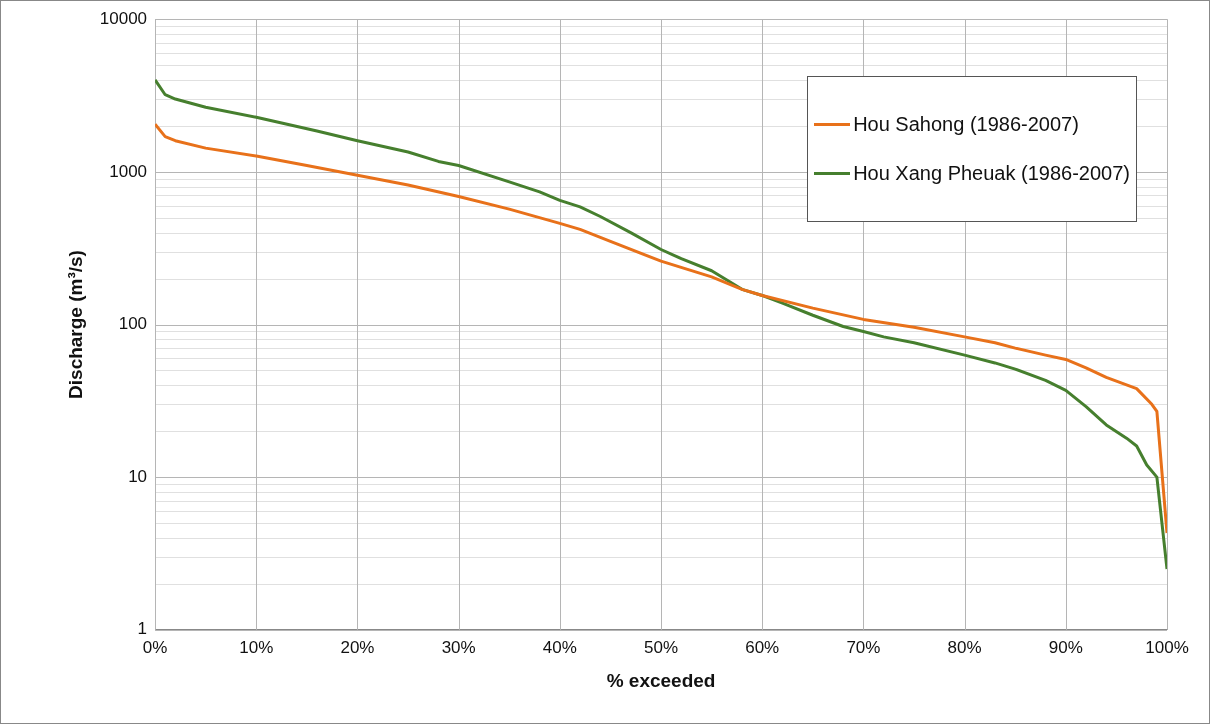  I want to click on x-tick-label: 60%, so click(762, 647).